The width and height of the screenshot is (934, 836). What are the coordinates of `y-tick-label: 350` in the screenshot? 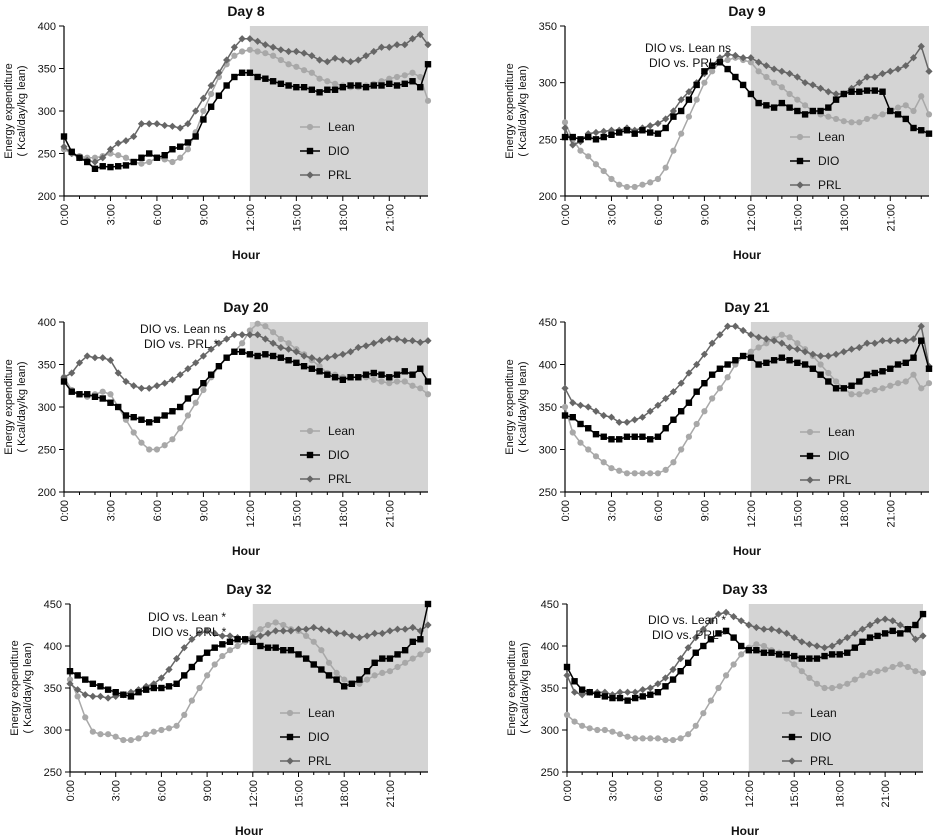 It's located at (53, 689).